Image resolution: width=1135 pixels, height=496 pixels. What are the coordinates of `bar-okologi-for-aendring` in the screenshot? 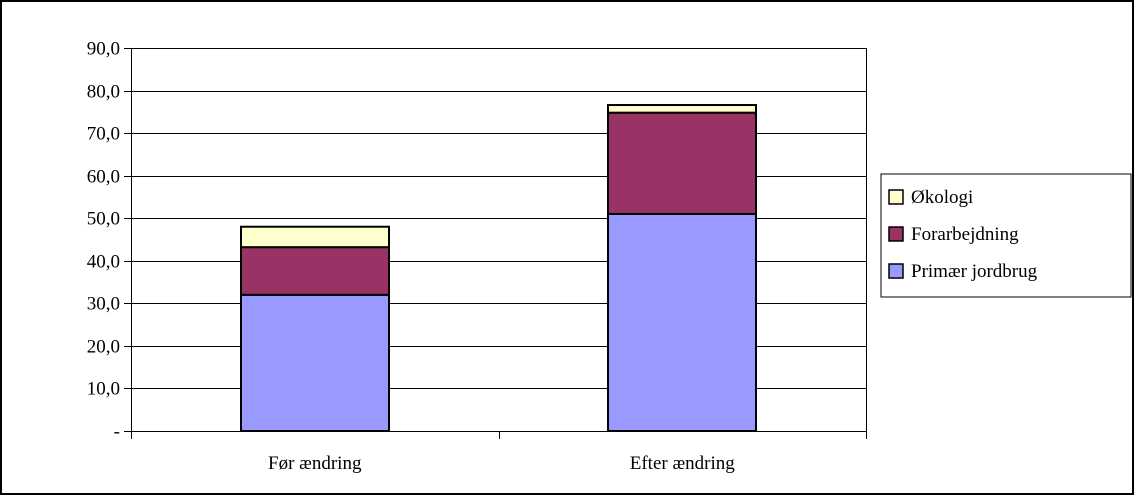 It's located at (315, 237).